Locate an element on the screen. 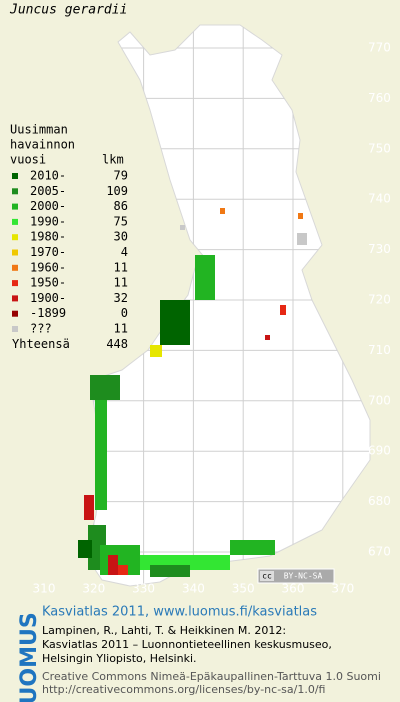 This screenshot has width=400, height=702. legend-count: 79 is located at coordinates (121, 176).